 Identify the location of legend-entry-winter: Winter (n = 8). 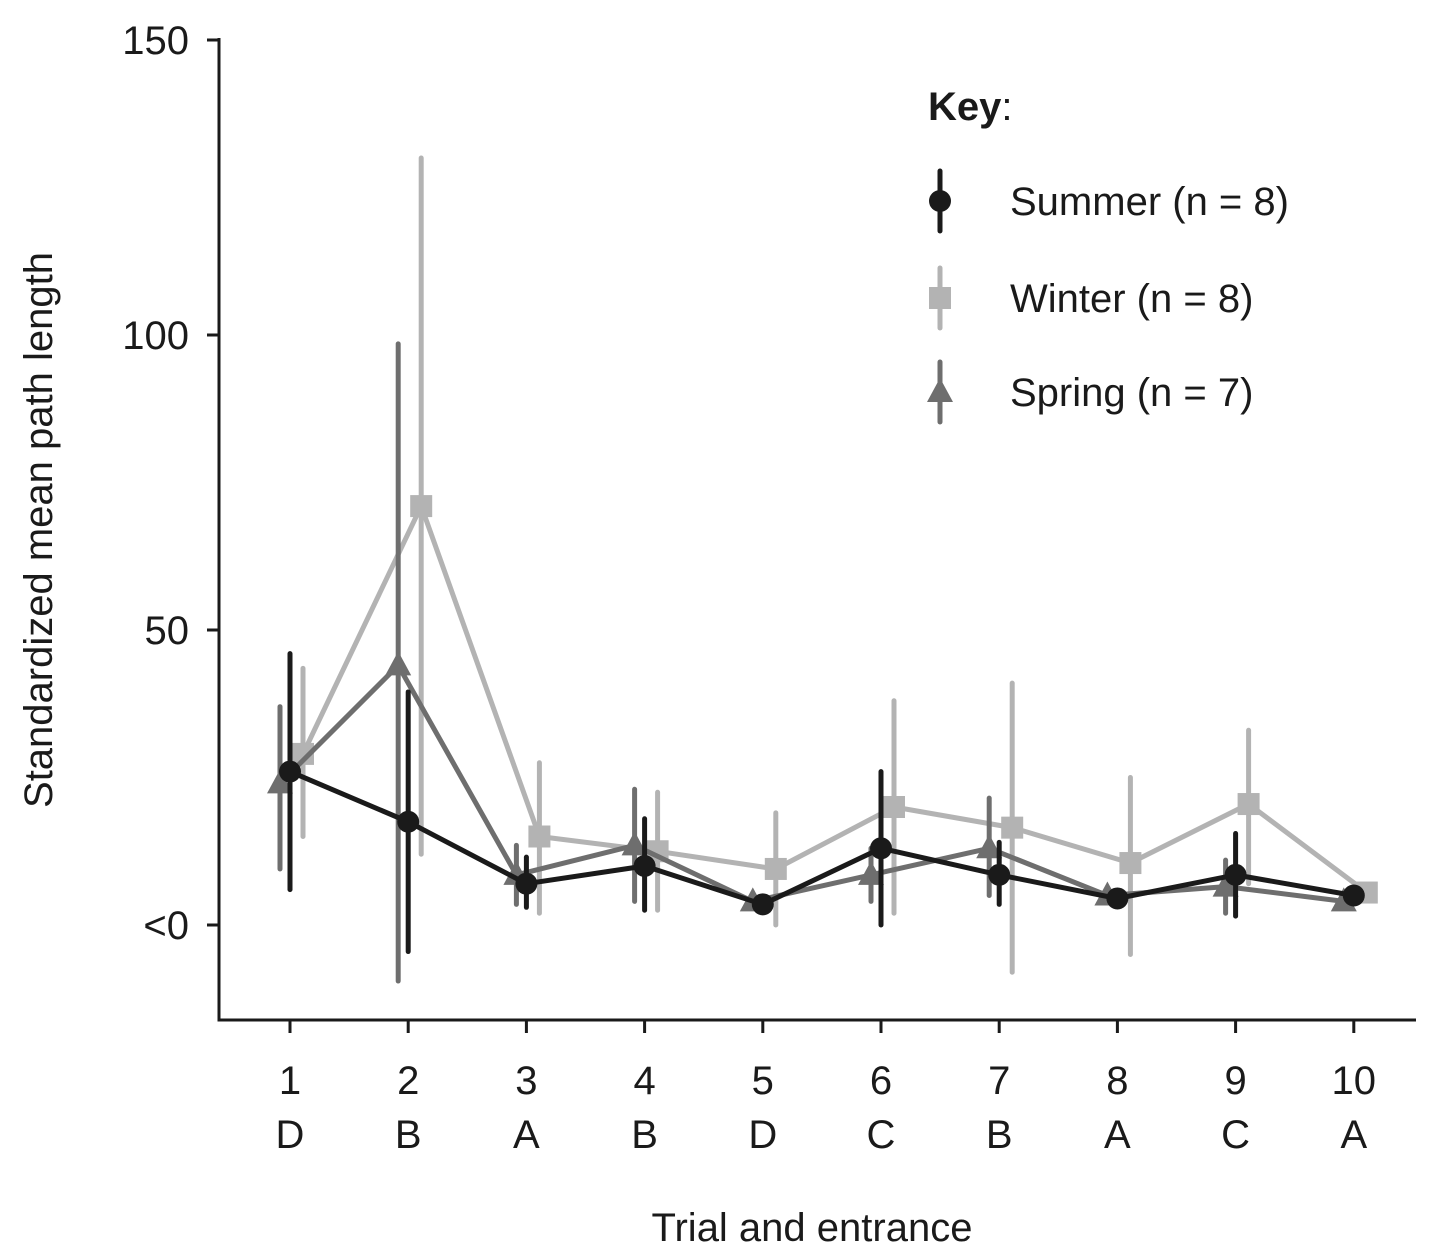
(1091, 298).